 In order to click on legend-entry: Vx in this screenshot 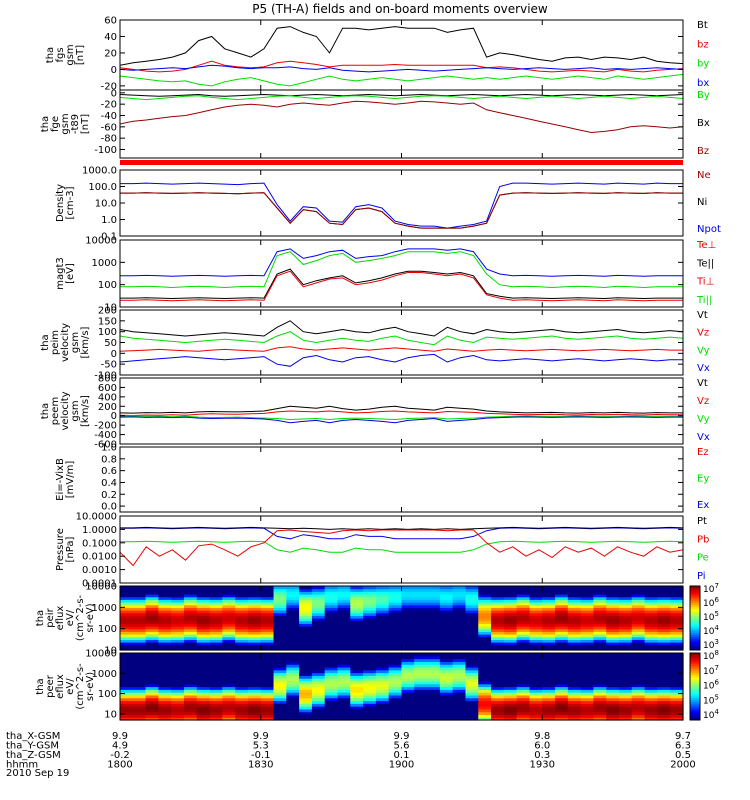, I will do `click(703, 437)`.